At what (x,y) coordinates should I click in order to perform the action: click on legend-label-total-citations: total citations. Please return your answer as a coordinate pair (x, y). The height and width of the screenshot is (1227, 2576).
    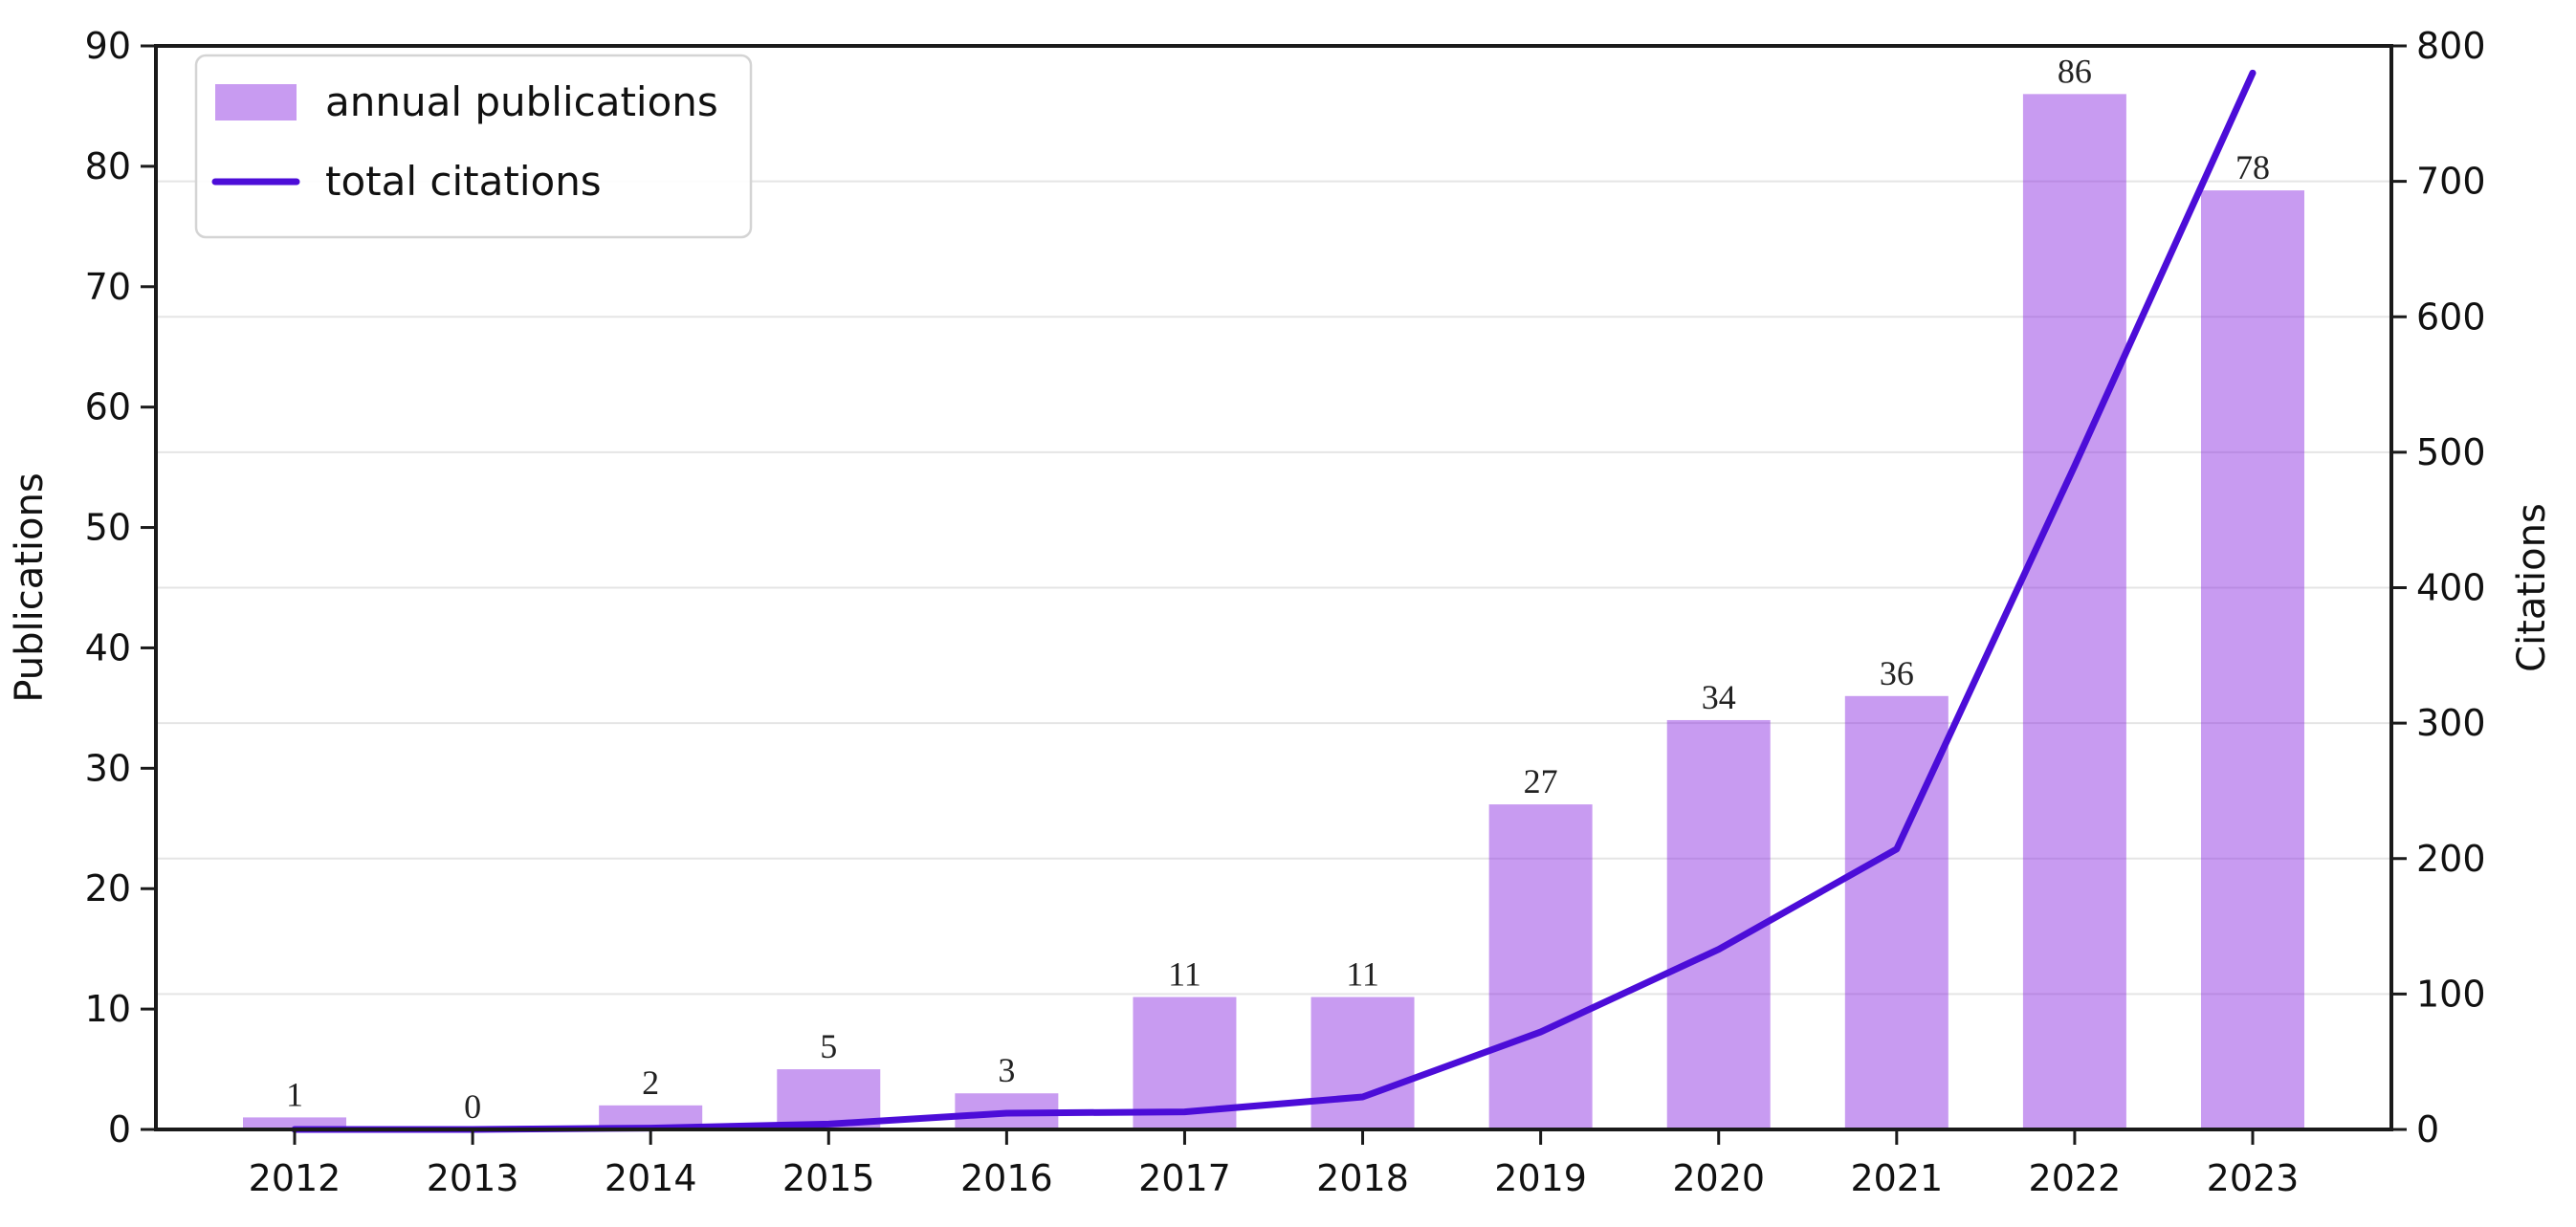
    Looking at the image, I should click on (464, 181).